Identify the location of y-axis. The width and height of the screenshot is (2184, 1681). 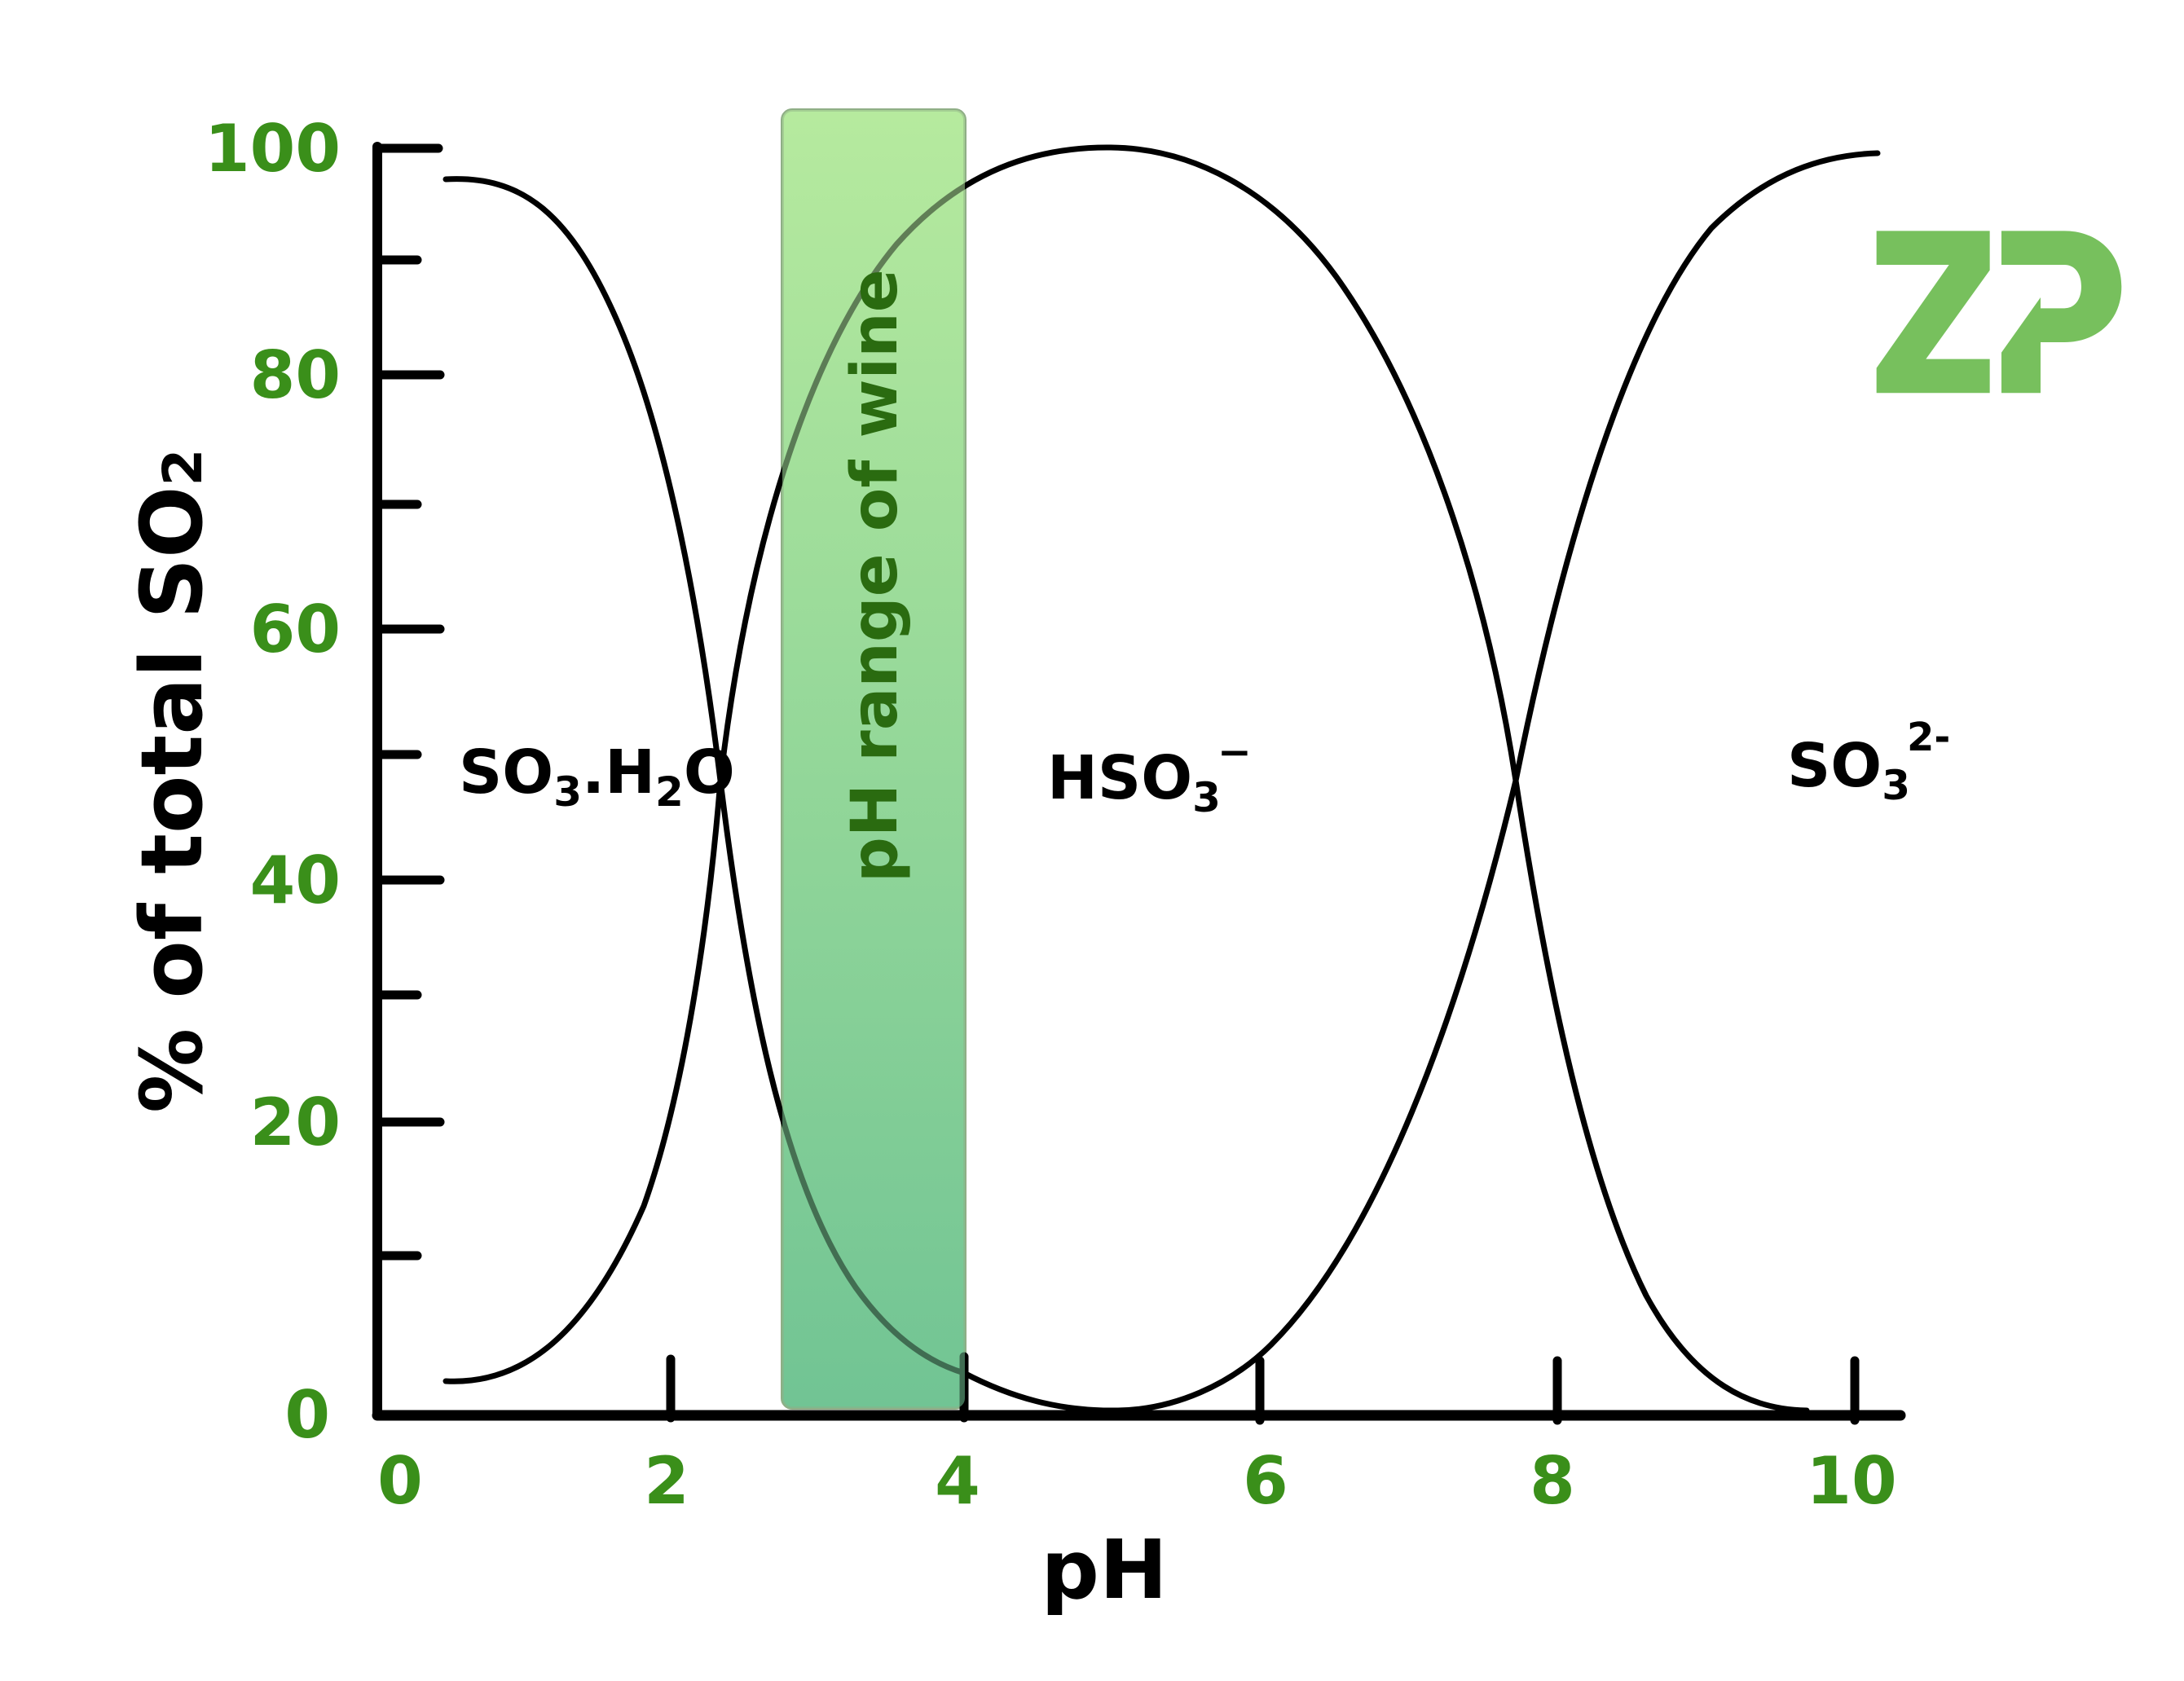
(408, 781).